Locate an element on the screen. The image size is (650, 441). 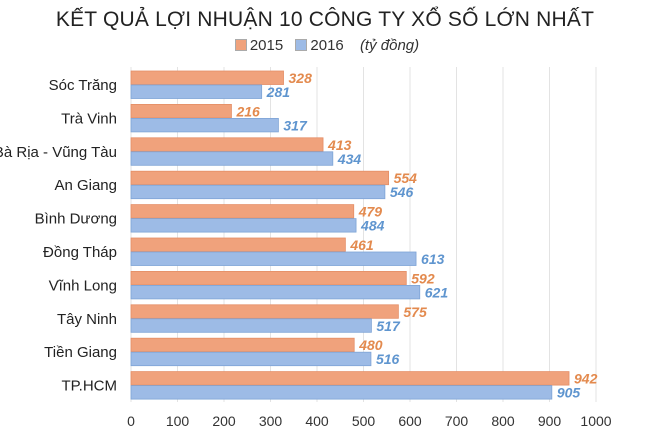
legend: 2015 2016 (tỷ đồng) is located at coordinates (325, 45).